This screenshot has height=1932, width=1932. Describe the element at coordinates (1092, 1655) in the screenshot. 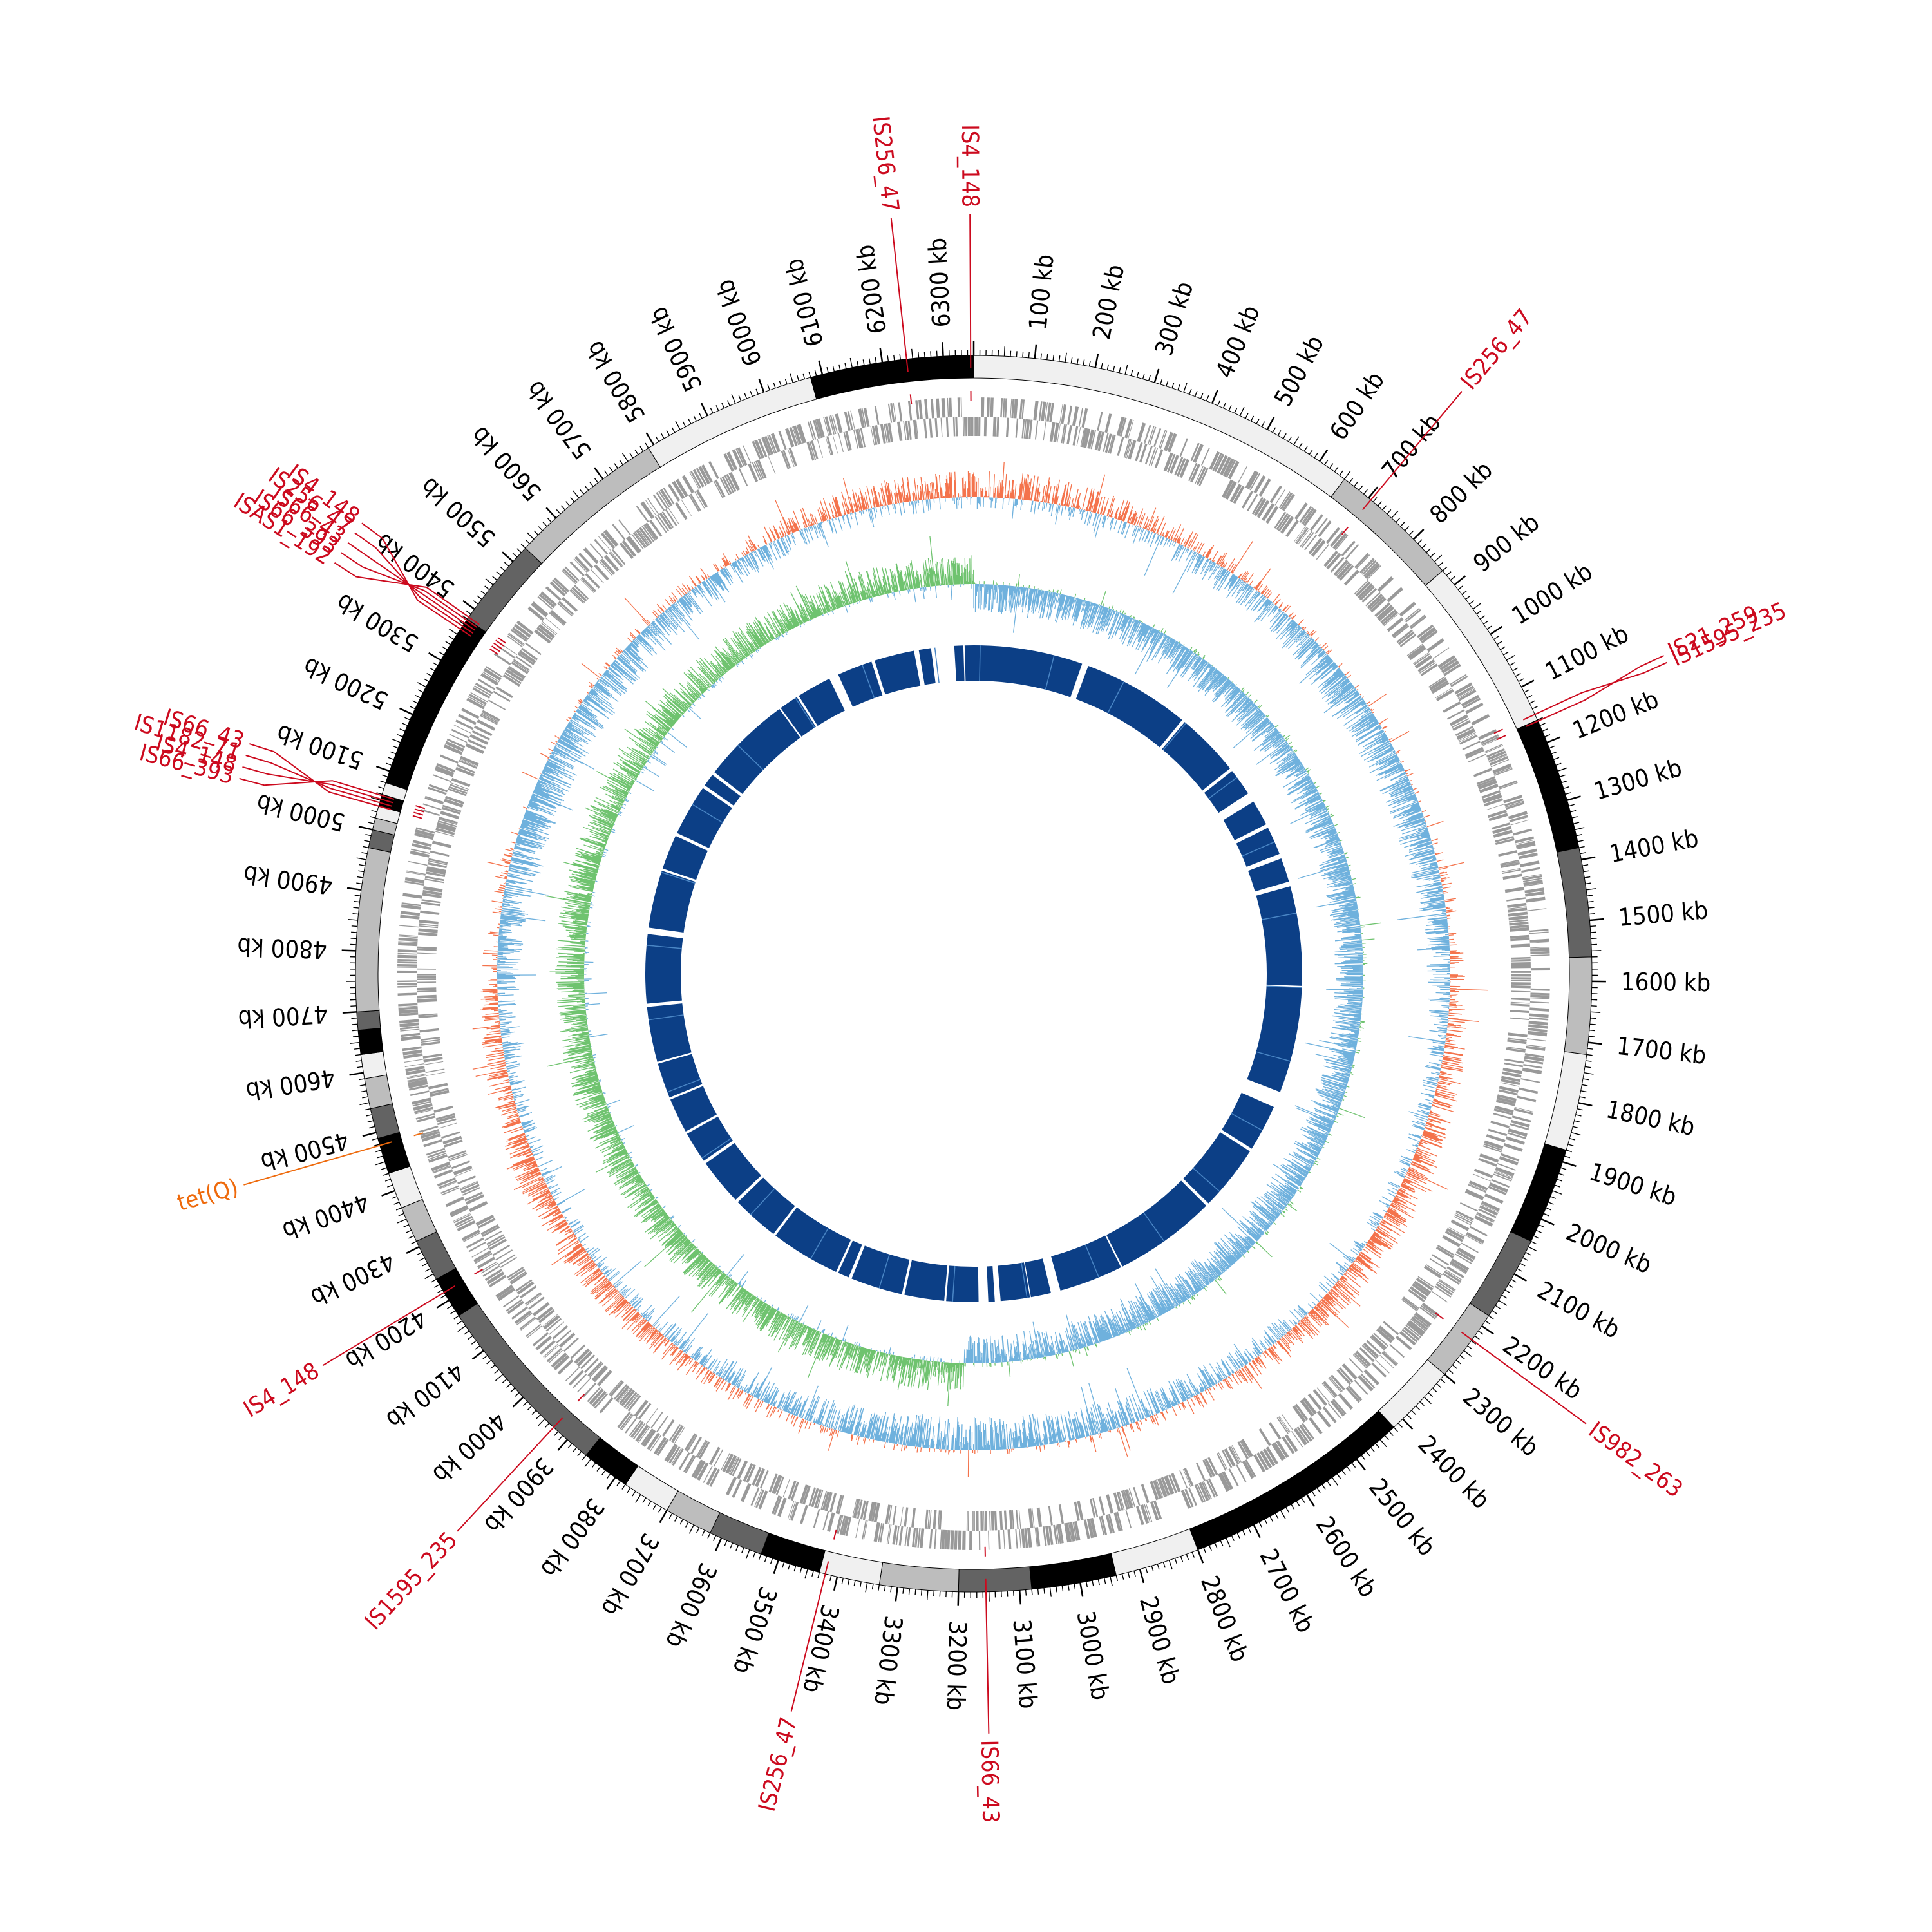

I see `tick-label-3000: 3000 kb` at that location.